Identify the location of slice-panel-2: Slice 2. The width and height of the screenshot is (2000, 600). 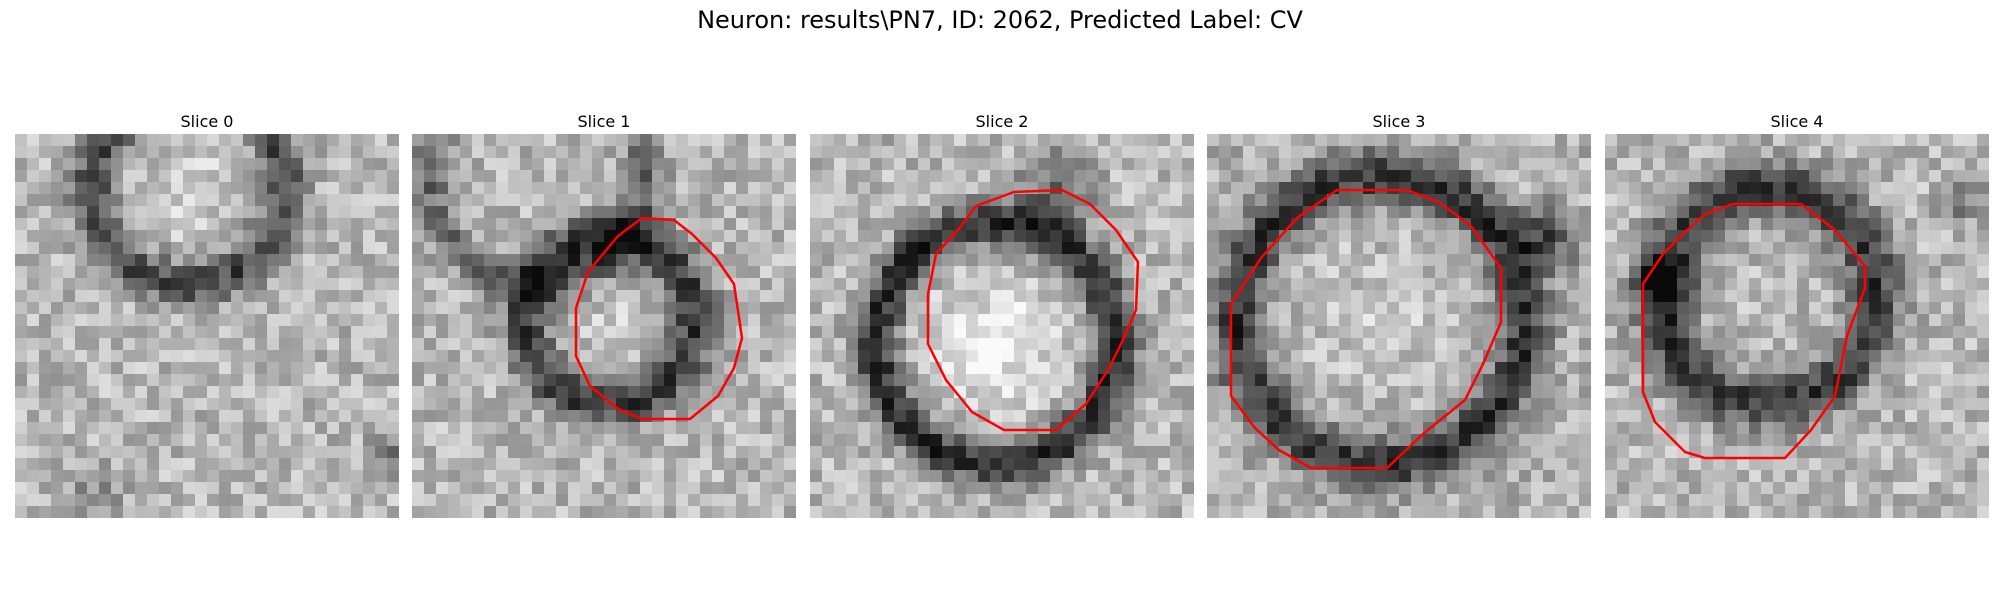
(1002, 314).